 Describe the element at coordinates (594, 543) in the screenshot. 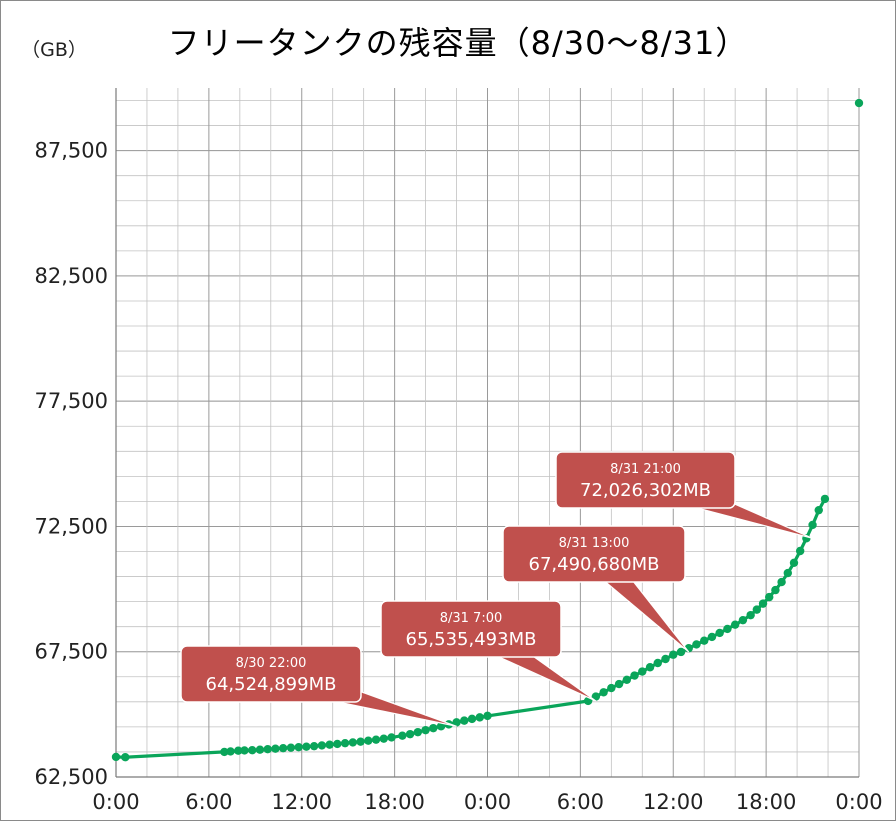

I see `callout-date: 8/31 13:00` at that location.